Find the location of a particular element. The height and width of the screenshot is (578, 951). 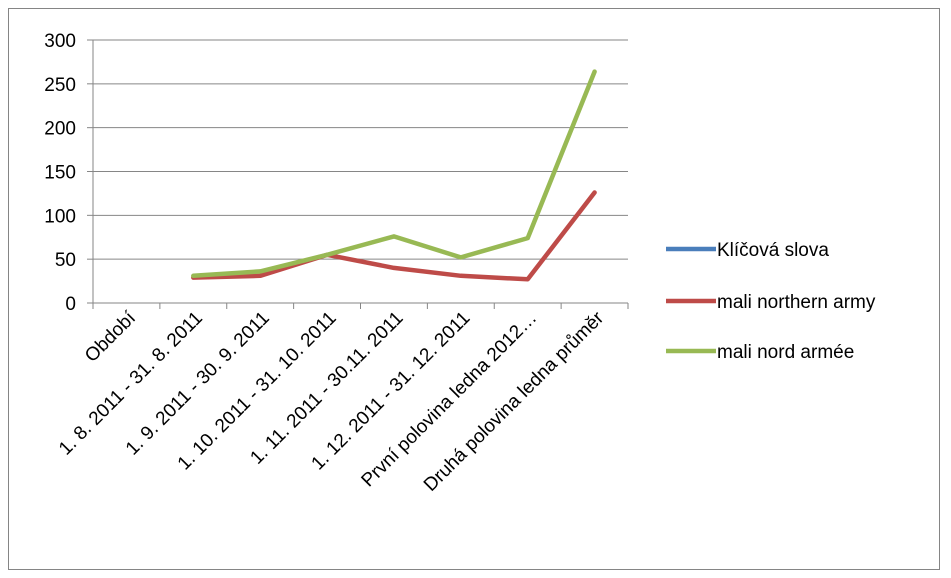

legend-label: mali northern army is located at coordinates (796, 302).